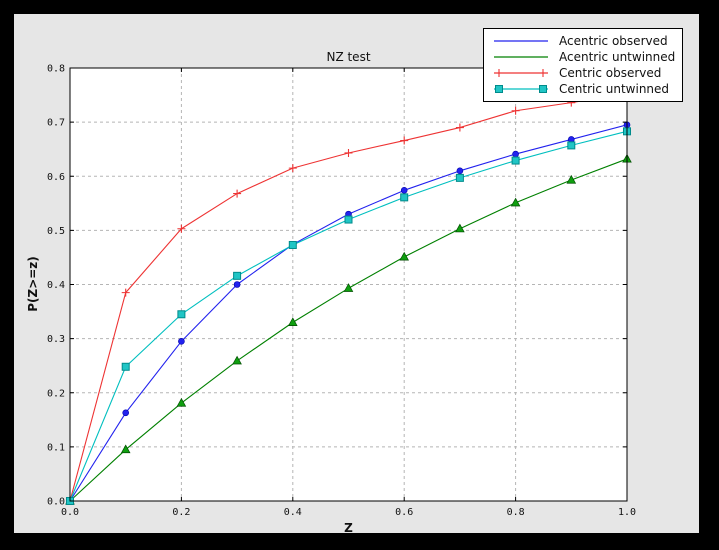 This screenshot has height=550, width=719. What do you see at coordinates (56, 502) in the screenshot?
I see `y-tick-label: 0.0` at bounding box center [56, 502].